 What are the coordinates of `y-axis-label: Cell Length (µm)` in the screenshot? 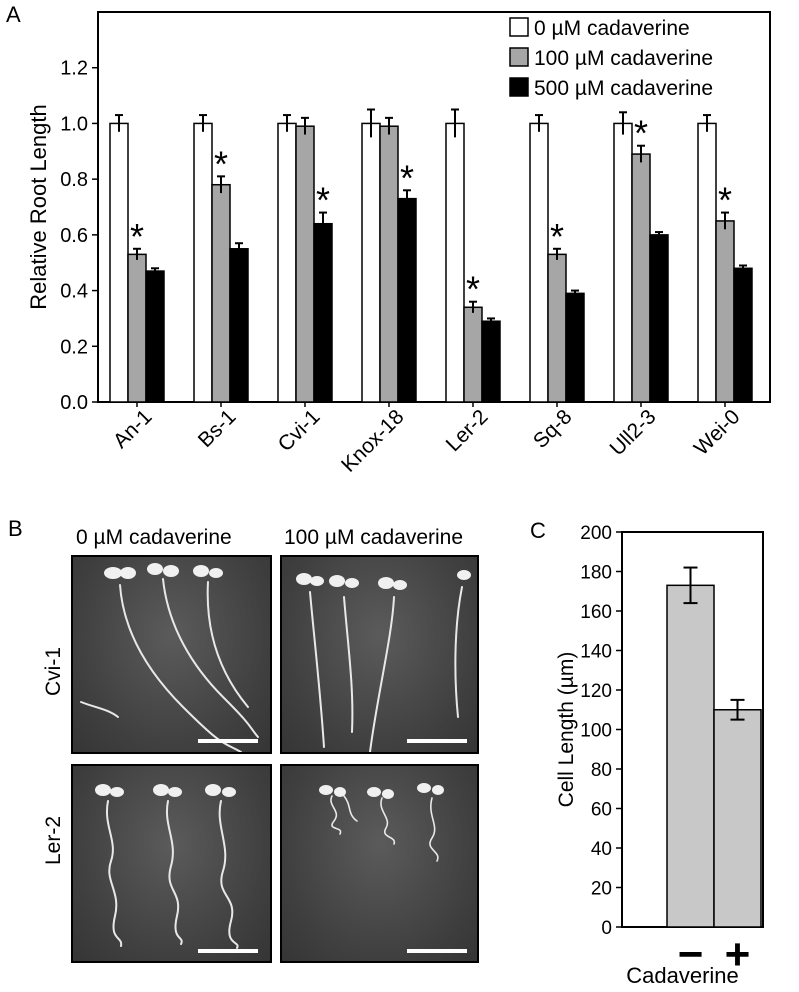 It's located at (566, 730).